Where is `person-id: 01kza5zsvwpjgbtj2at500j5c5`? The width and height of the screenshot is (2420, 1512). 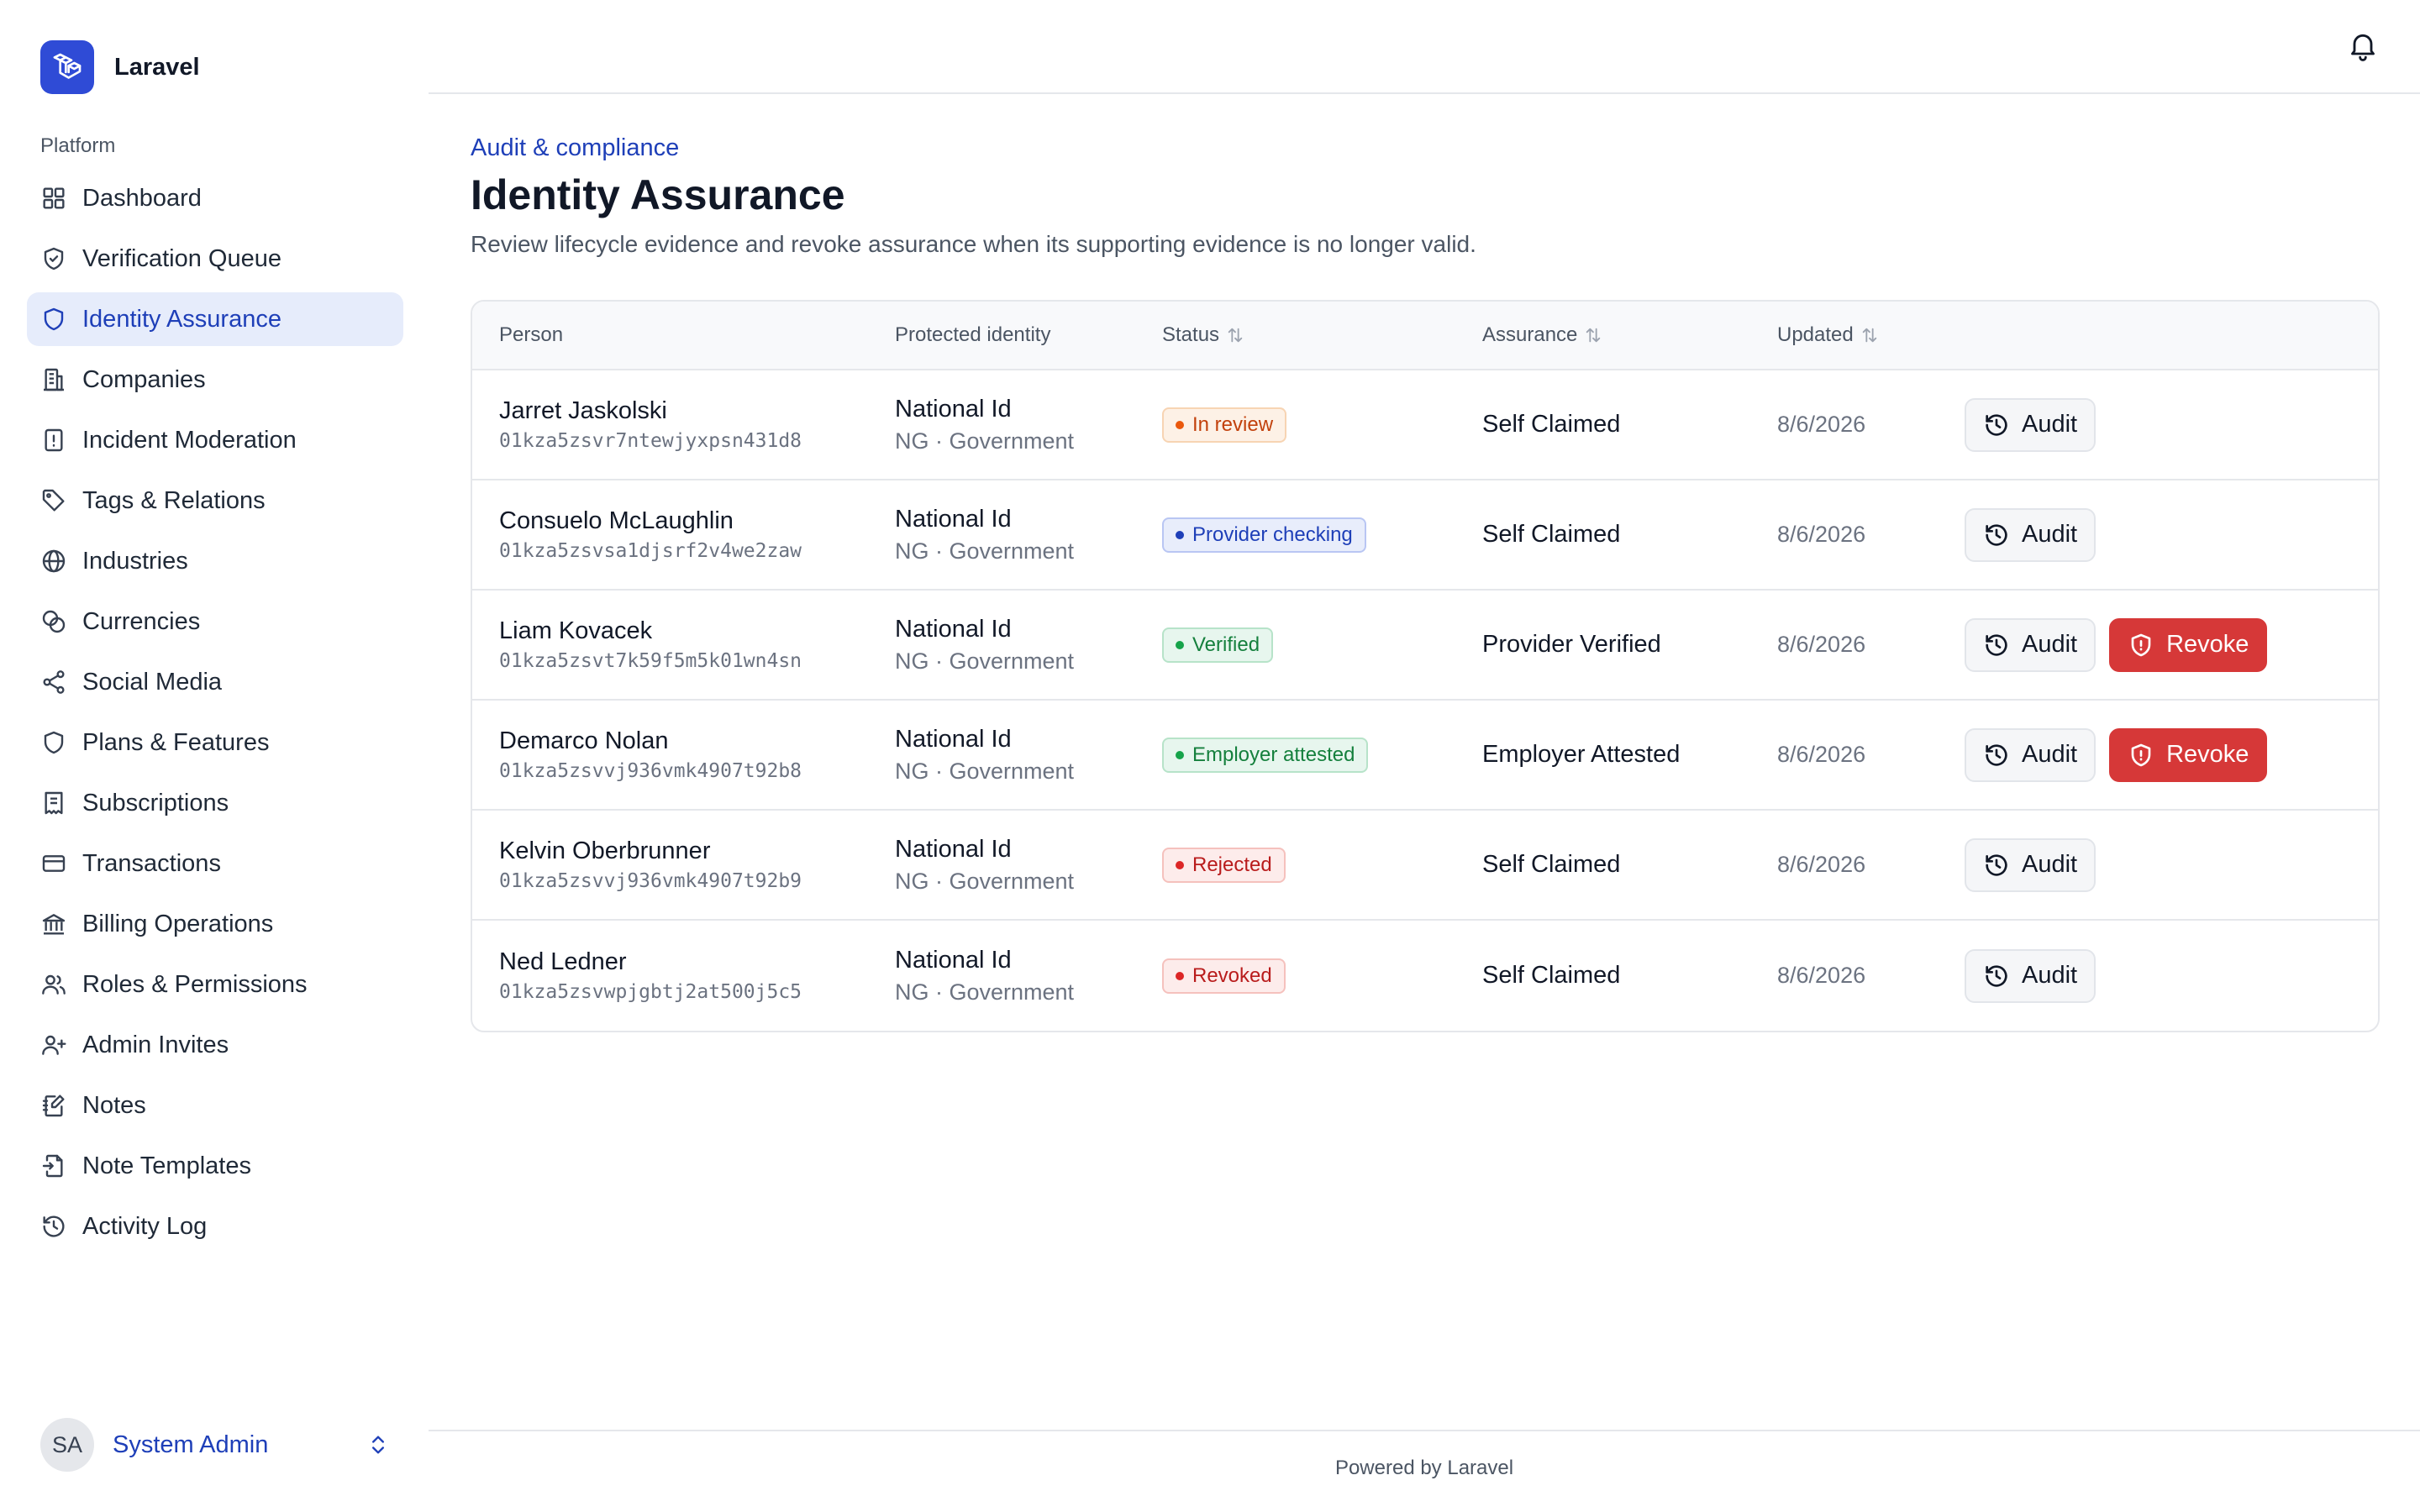 person-id: 01kza5zsvwpjgbtj2at500j5c5 is located at coordinates (650, 992).